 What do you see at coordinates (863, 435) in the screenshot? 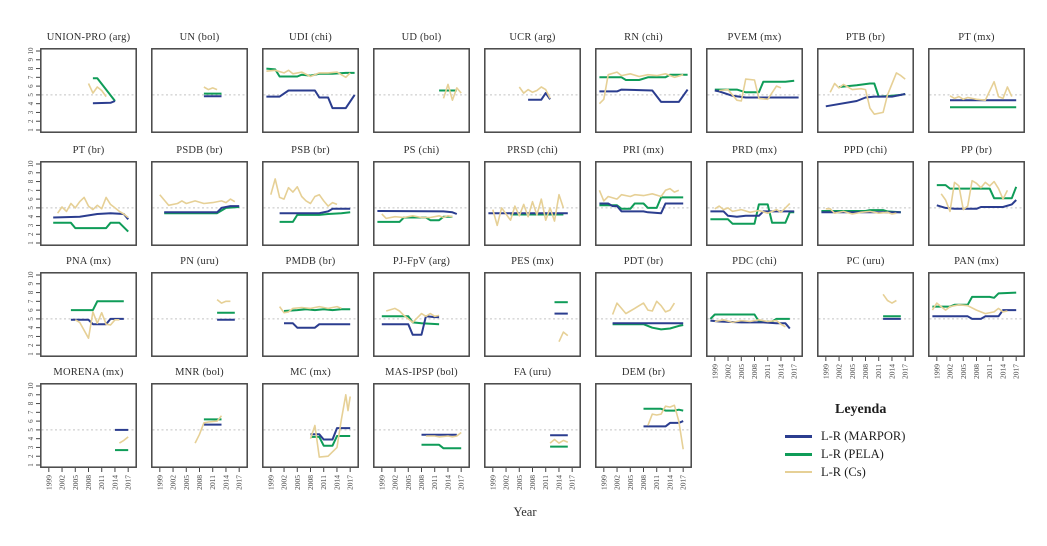
I see `legend-label: L-R (MARPOR)` at bounding box center [863, 435].